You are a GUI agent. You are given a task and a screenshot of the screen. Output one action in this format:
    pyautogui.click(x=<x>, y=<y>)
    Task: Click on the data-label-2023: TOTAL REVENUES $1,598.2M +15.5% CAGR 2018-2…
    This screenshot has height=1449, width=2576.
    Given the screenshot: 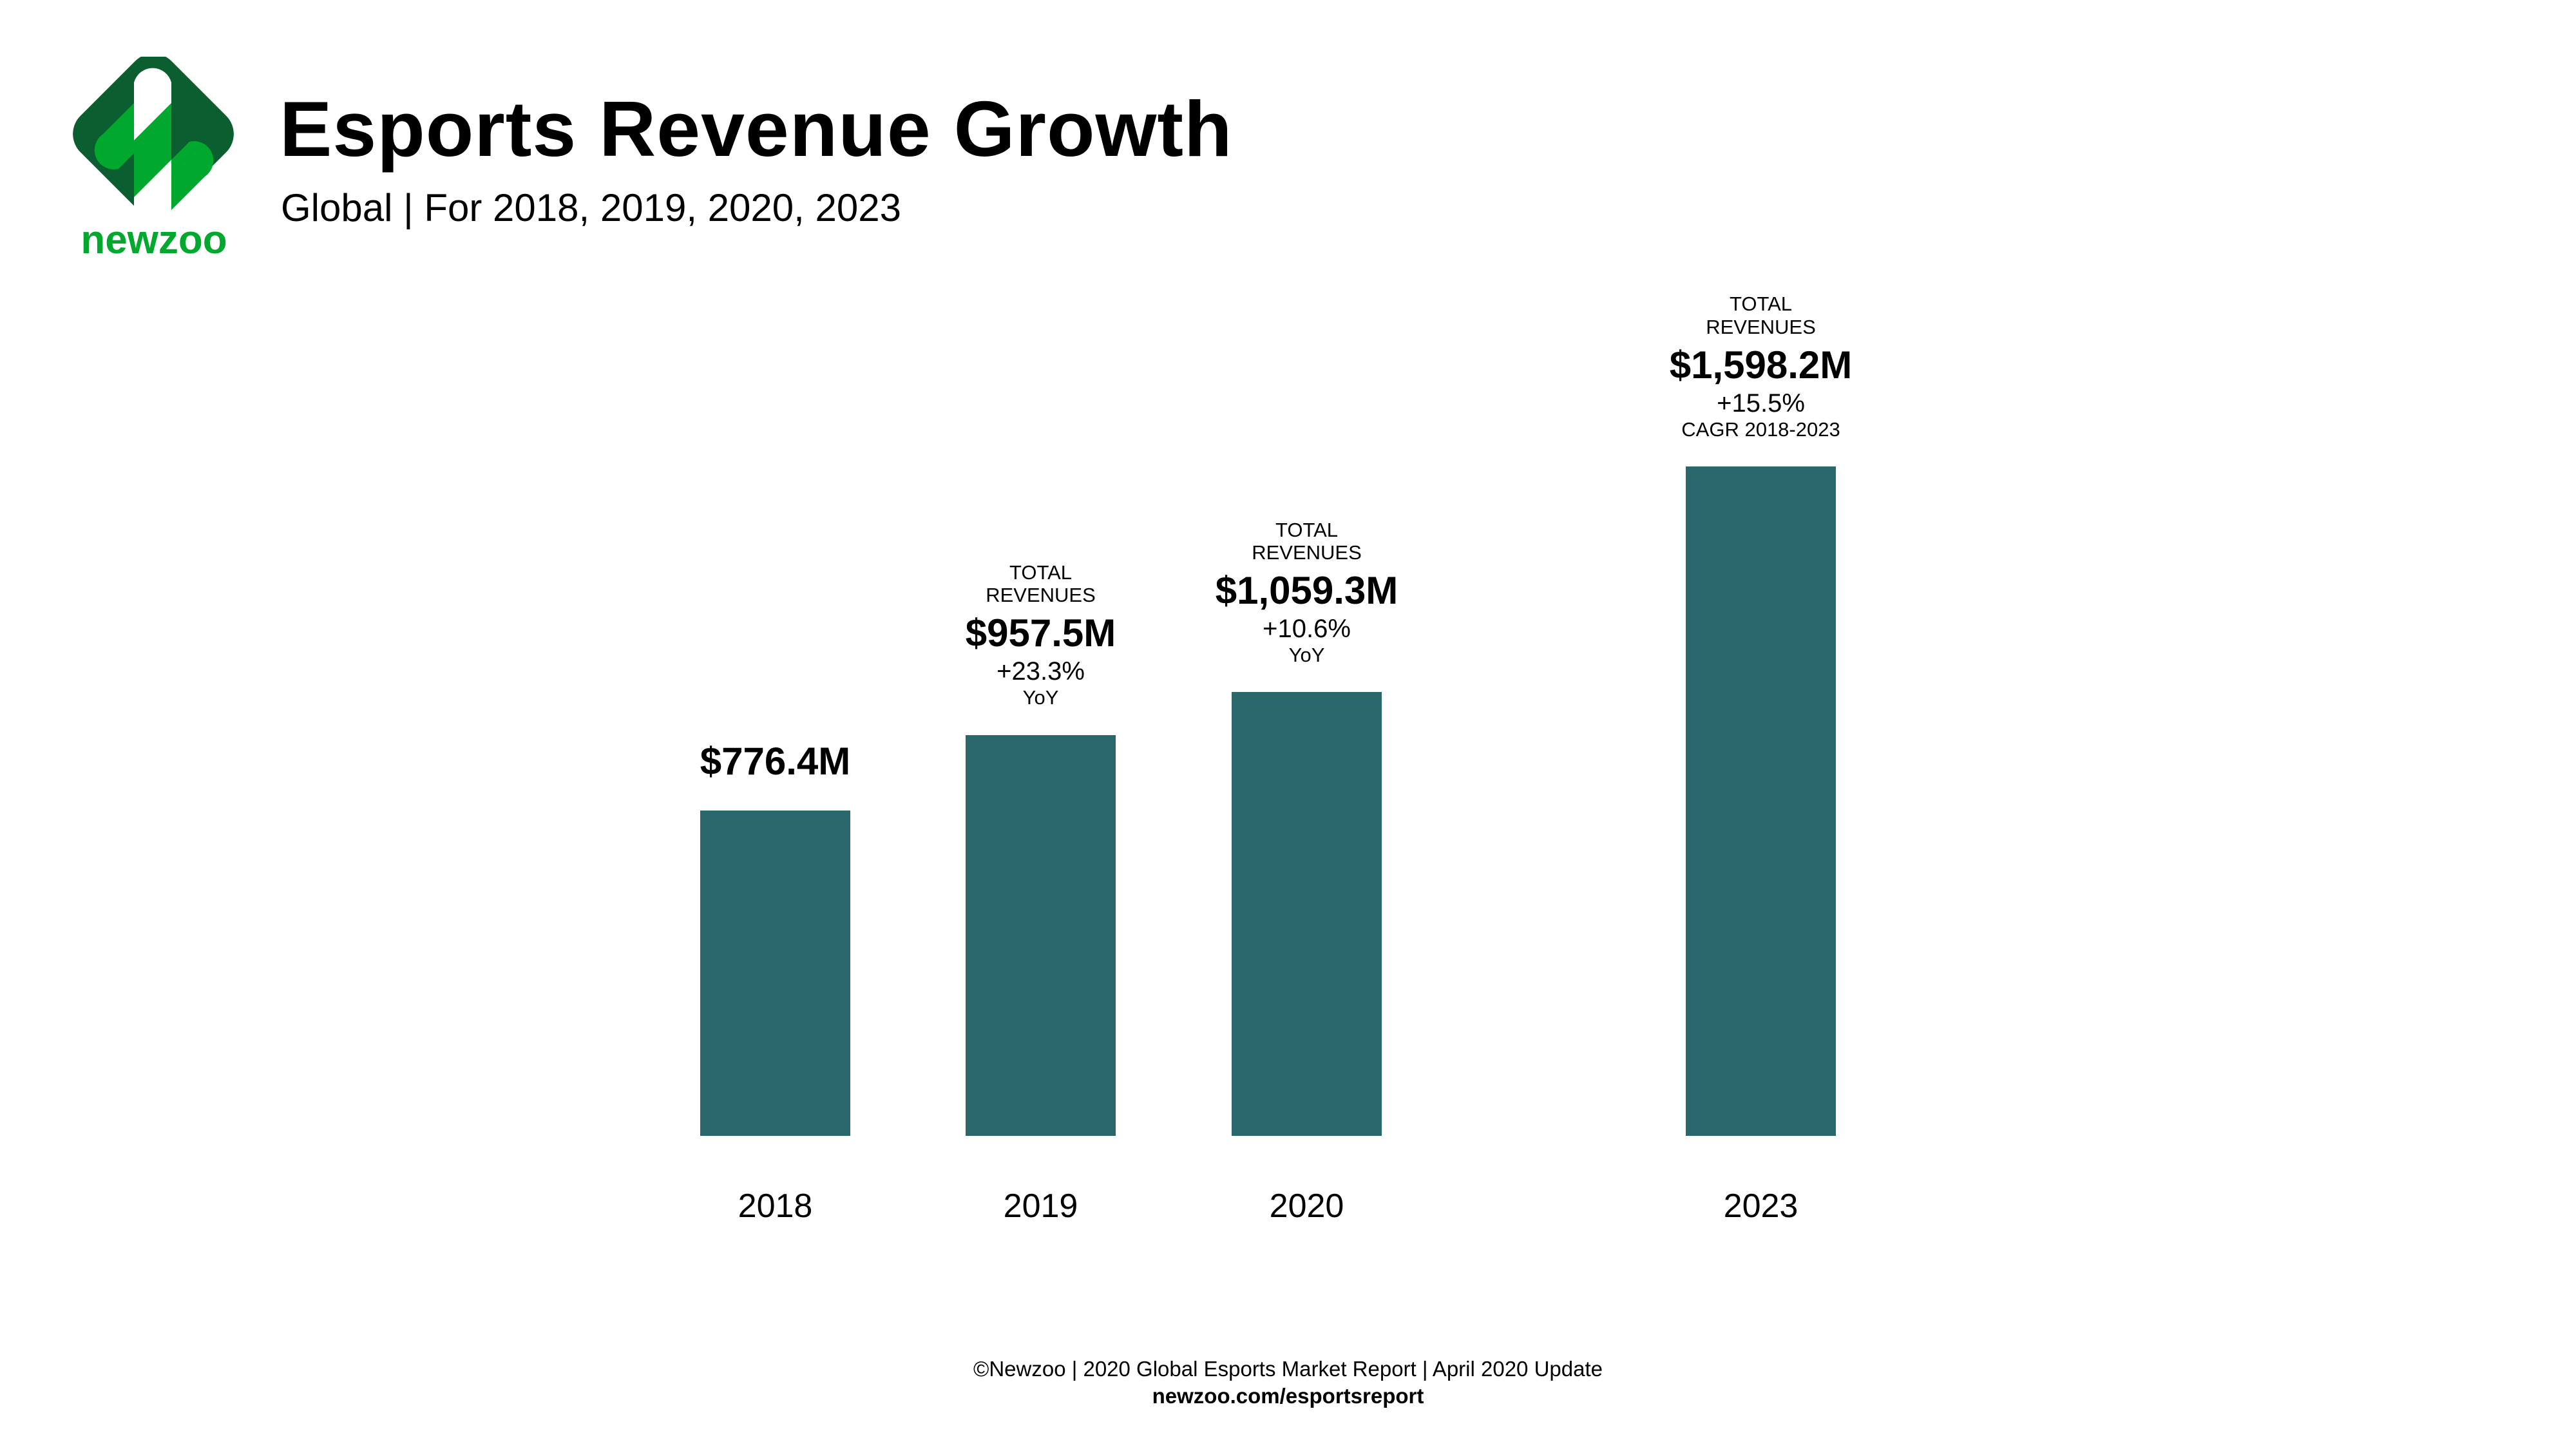 What is the action you would take?
    pyautogui.click(x=1761, y=367)
    